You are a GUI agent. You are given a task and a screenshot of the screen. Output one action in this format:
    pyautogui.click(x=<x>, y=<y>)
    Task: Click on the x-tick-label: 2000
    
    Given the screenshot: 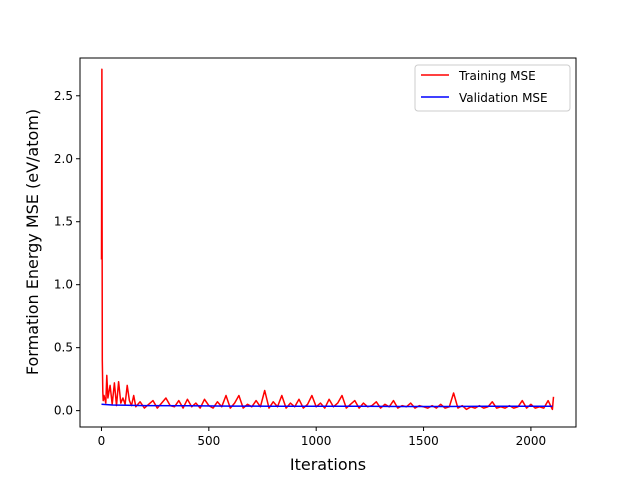 What is the action you would take?
    pyautogui.click(x=531, y=441)
    